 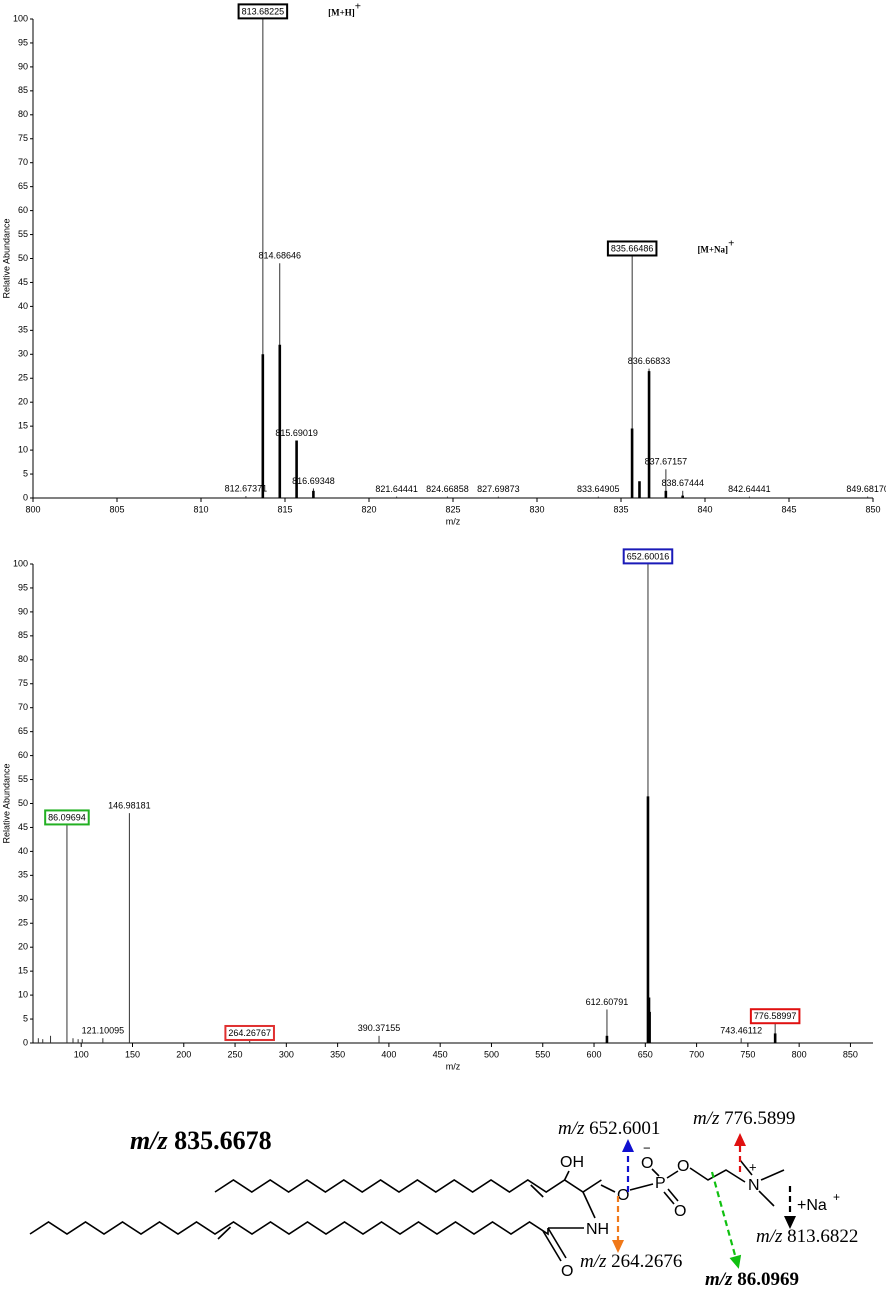 I want to click on peak-label: 812.67371, so click(x=246, y=488).